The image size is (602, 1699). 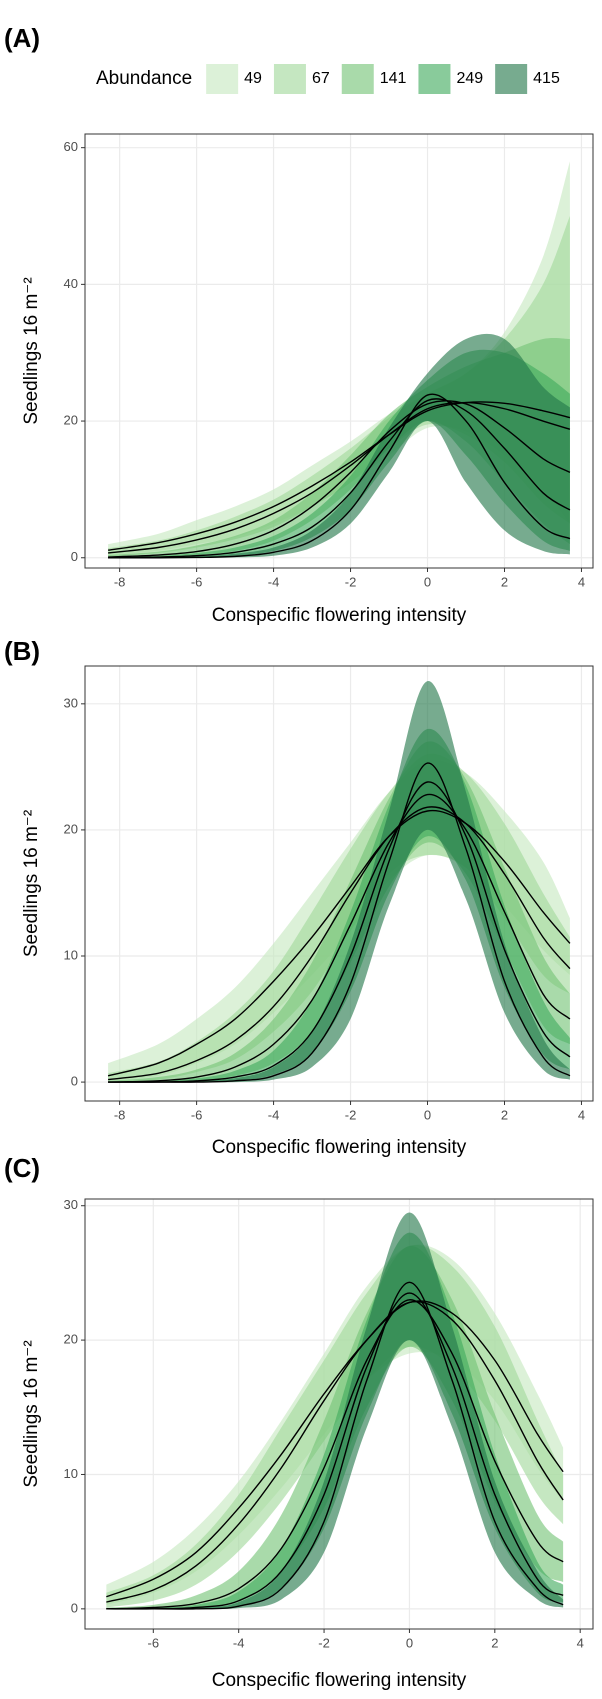 I want to click on legend-title: Abundance, so click(x=144, y=78).